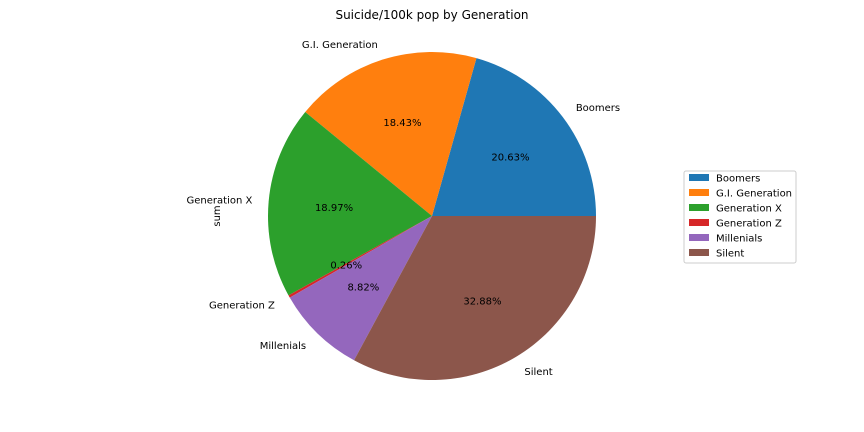 The image size is (864, 432). I want to click on percent-label-generation-x: 18.97%, so click(334, 208).